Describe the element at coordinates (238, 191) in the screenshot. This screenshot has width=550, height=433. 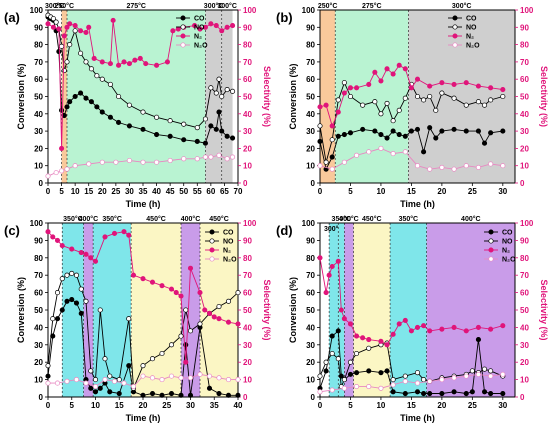
I see `x-tick-label: 70` at that location.